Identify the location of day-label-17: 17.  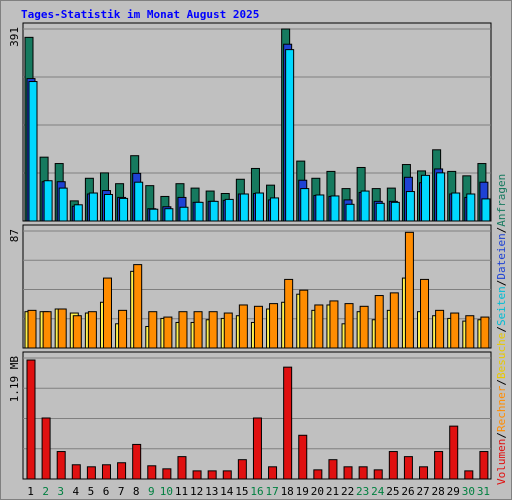
(271, 491).